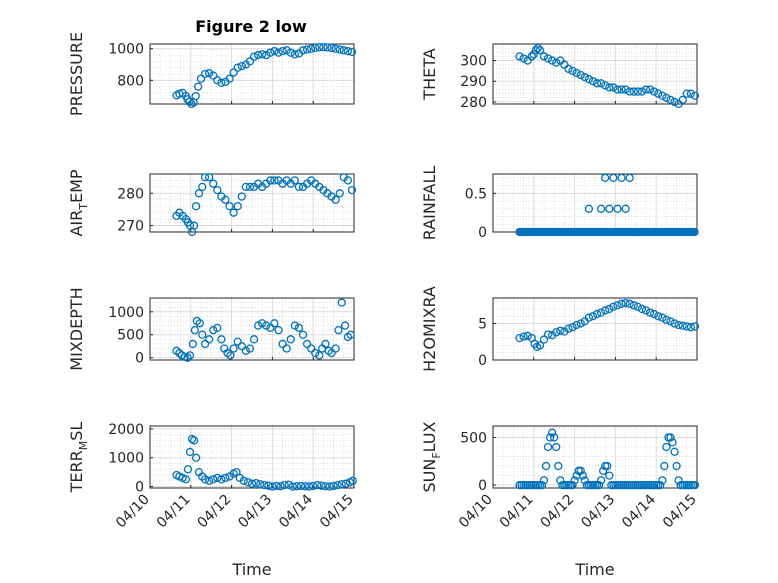  Describe the element at coordinates (482, 325) in the screenshot. I see `y-tick-label: 5` at that location.